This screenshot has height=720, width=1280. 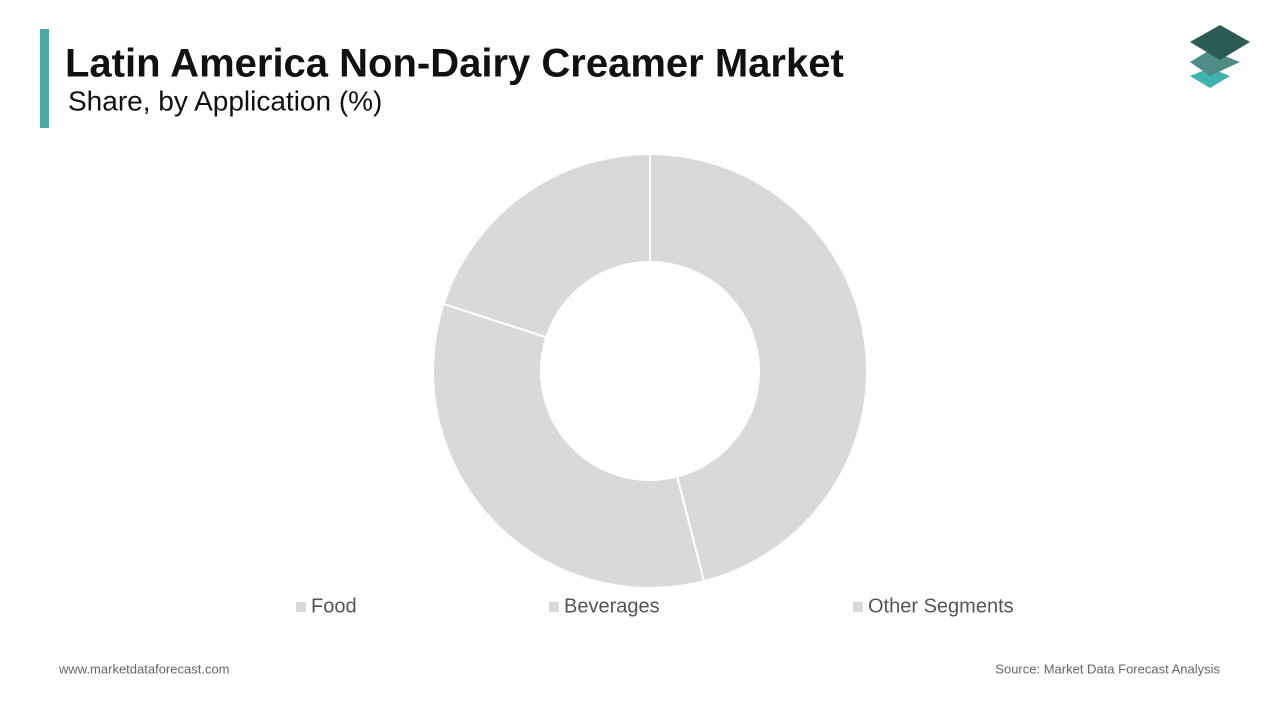 I want to click on chart-title: Latin America Non-Dairy Creamer Market, so click(x=454, y=64).